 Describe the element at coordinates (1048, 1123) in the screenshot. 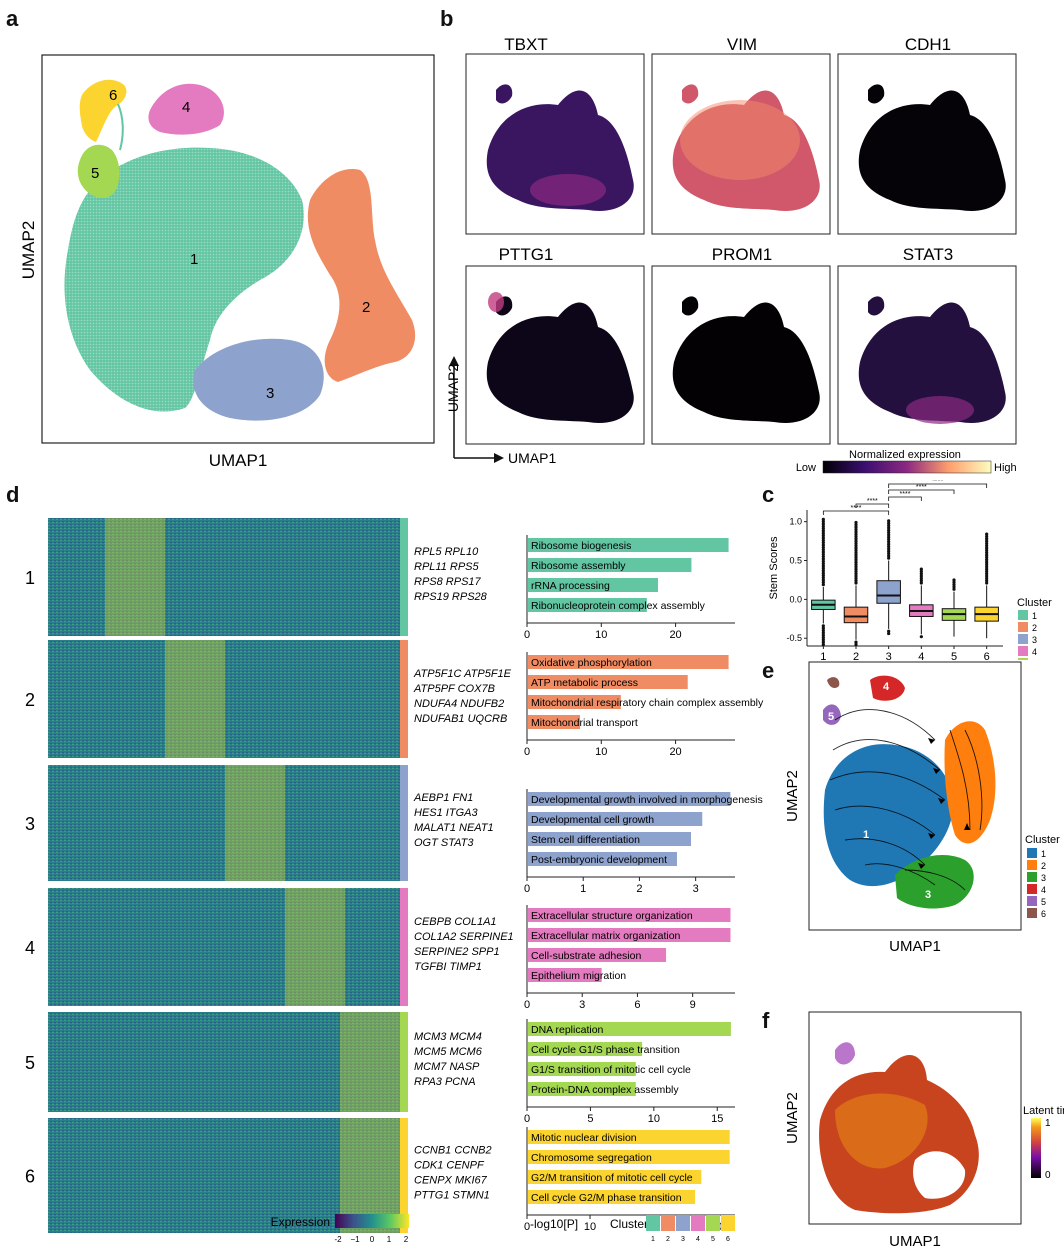

I see `latent-legend-high: 1` at that location.